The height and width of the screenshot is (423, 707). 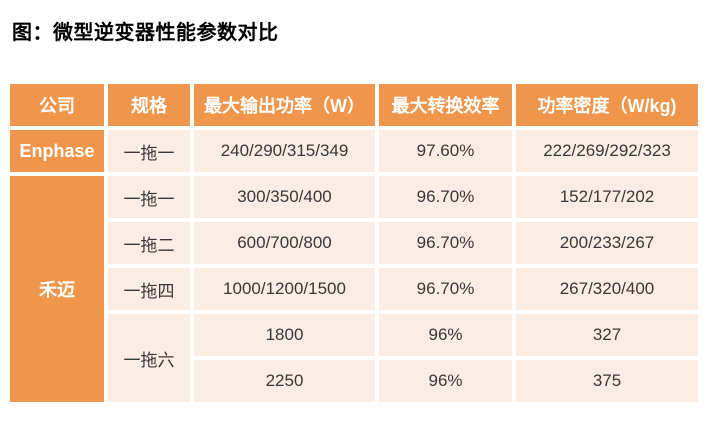 What do you see at coordinates (284, 151) in the screenshot?
I see `cell-max-output-power: 240/290/315/349` at bounding box center [284, 151].